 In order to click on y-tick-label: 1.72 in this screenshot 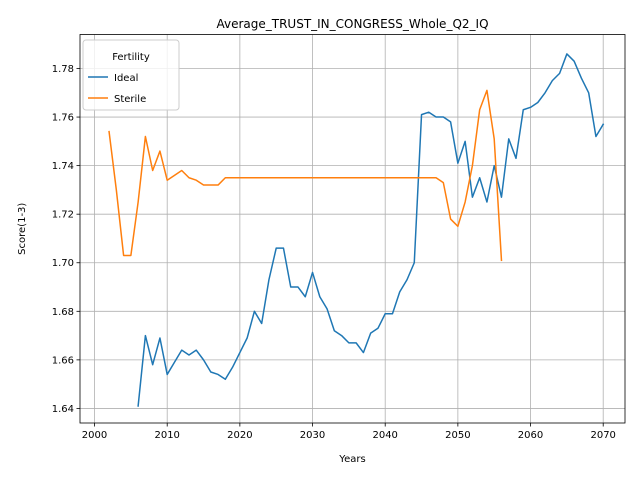, I will do `click(63, 215)`.